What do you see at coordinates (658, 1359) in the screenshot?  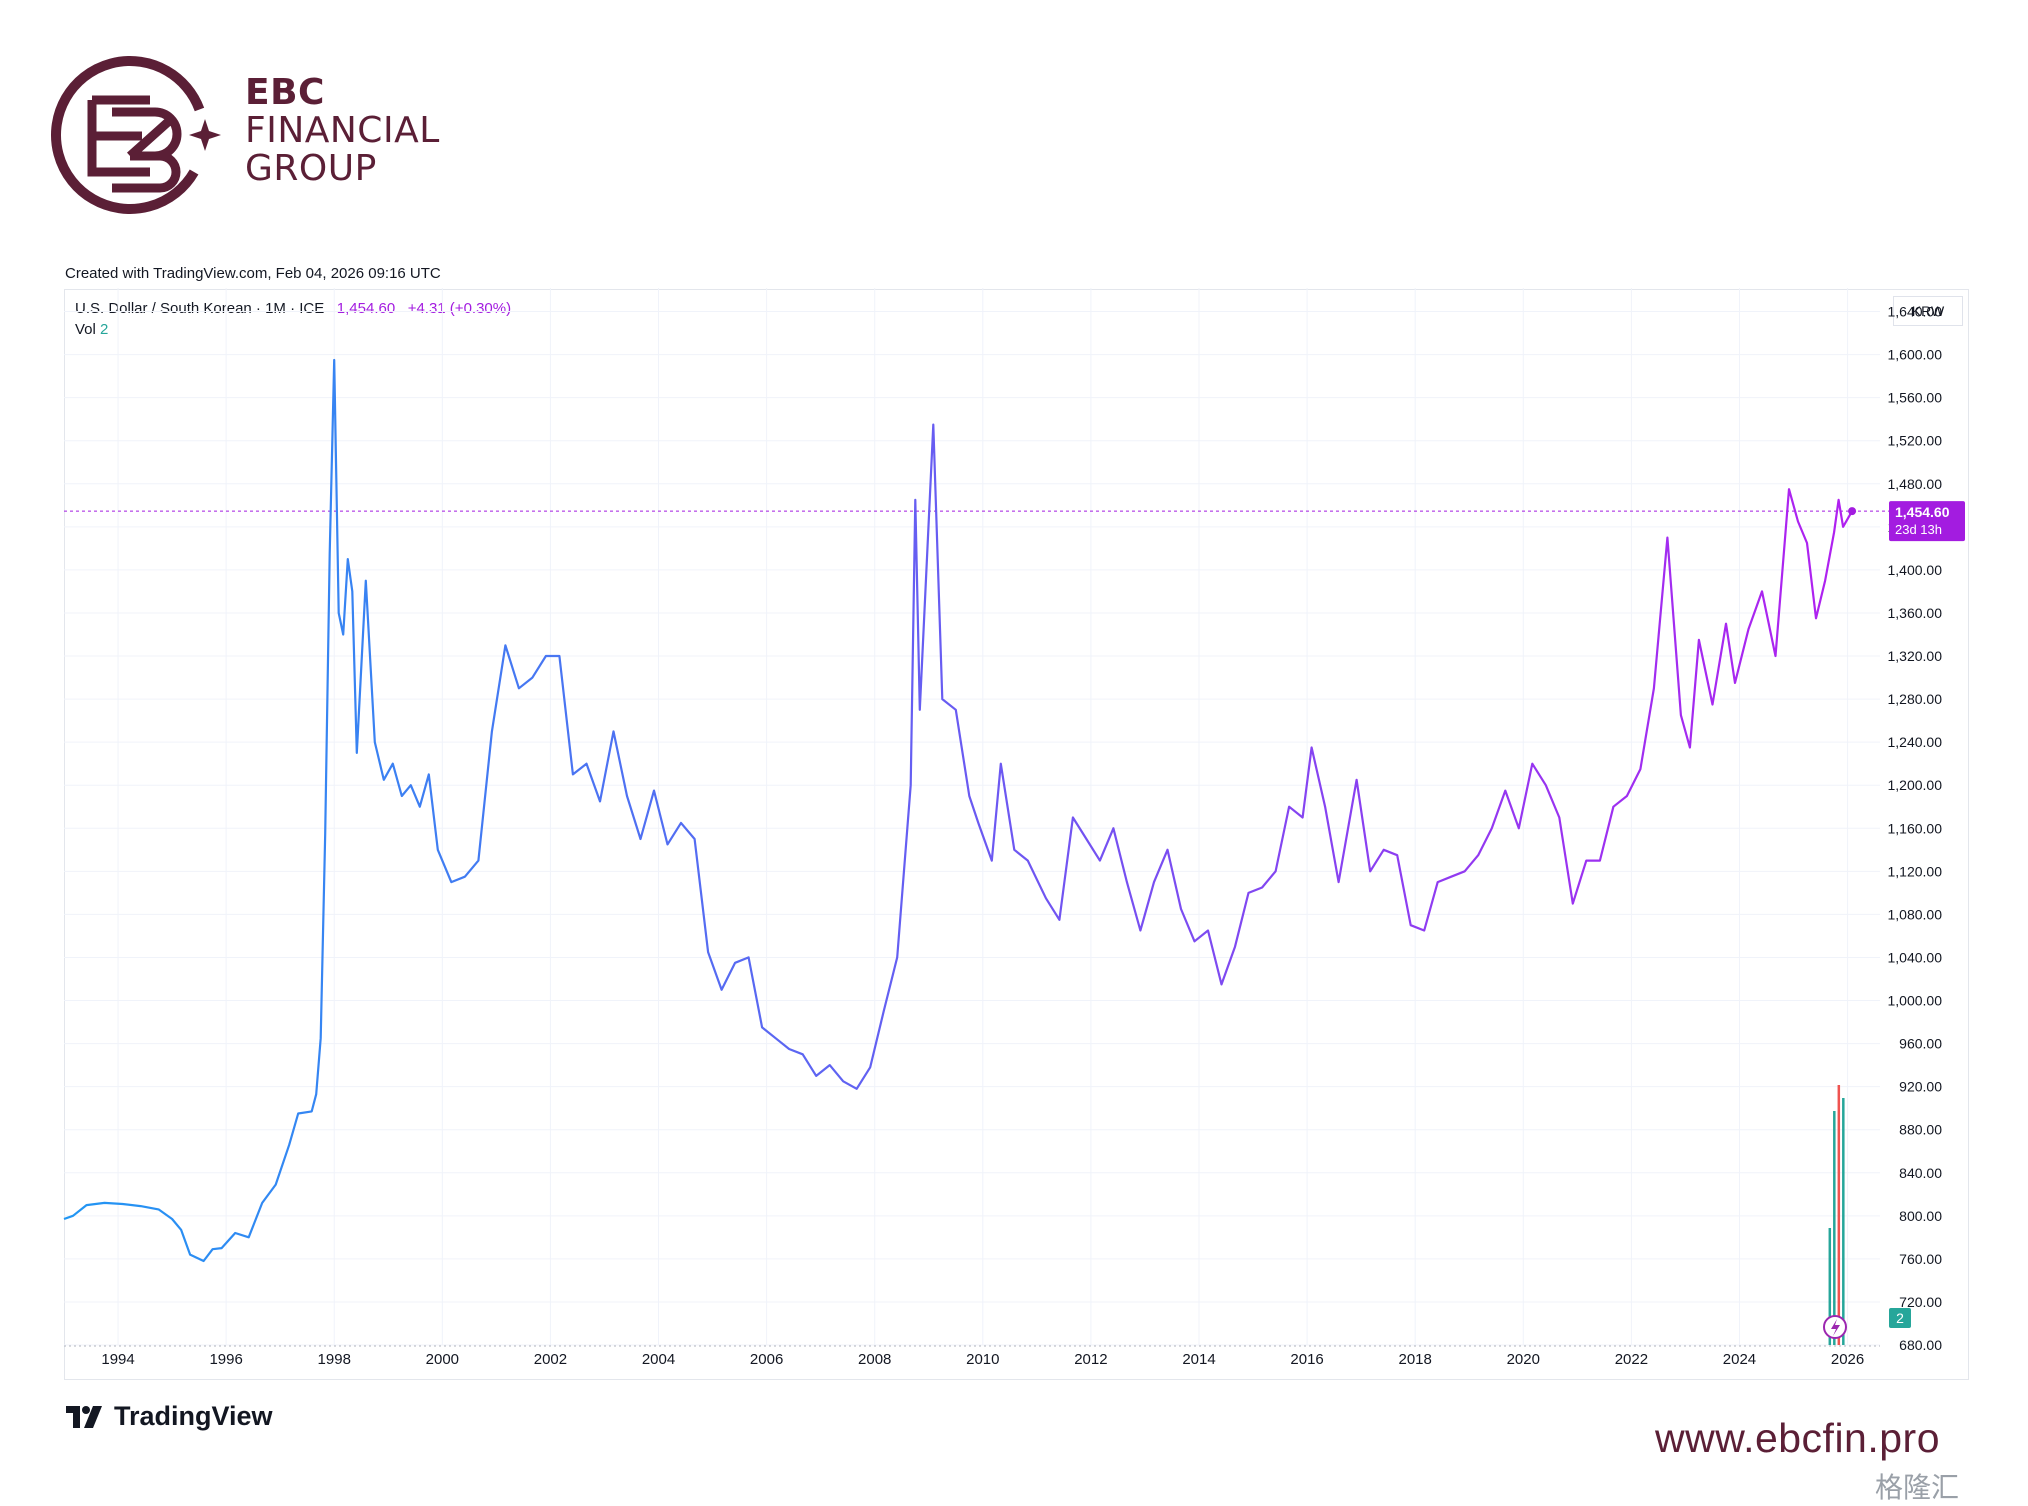 I see `x-tick-label: 2004` at bounding box center [658, 1359].